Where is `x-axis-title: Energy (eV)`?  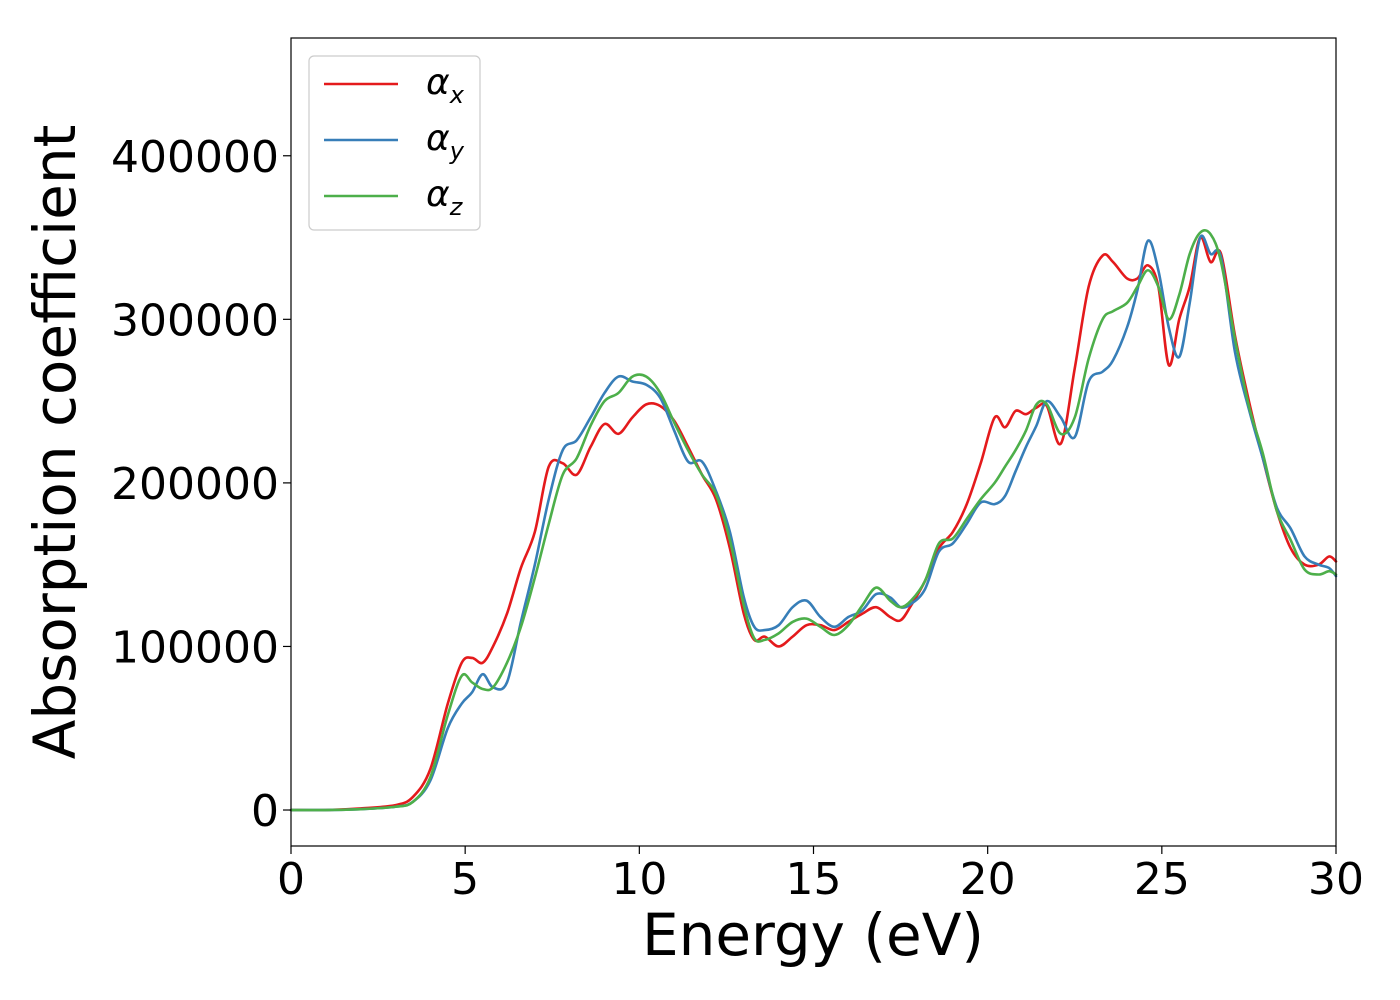 x-axis-title: Energy (eV) is located at coordinates (813, 935).